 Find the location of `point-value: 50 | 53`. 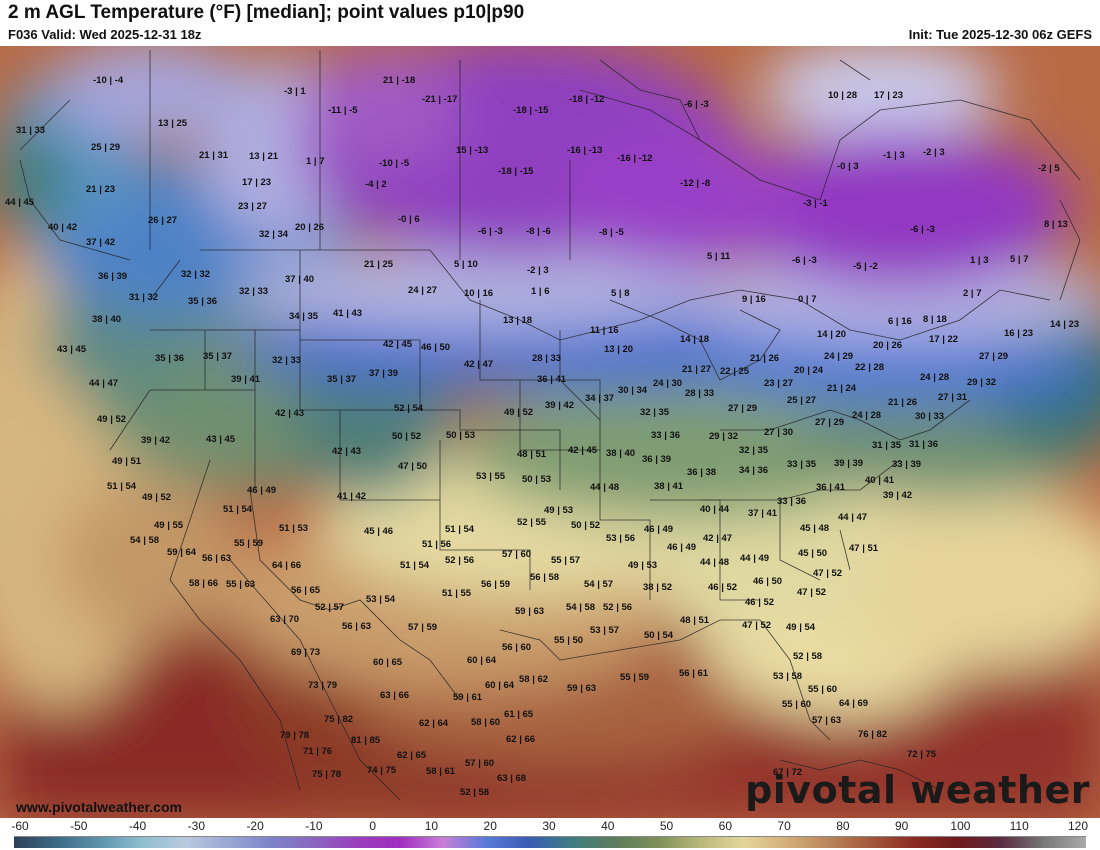

point-value: 50 | 53 is located at coordinates (461, 435).